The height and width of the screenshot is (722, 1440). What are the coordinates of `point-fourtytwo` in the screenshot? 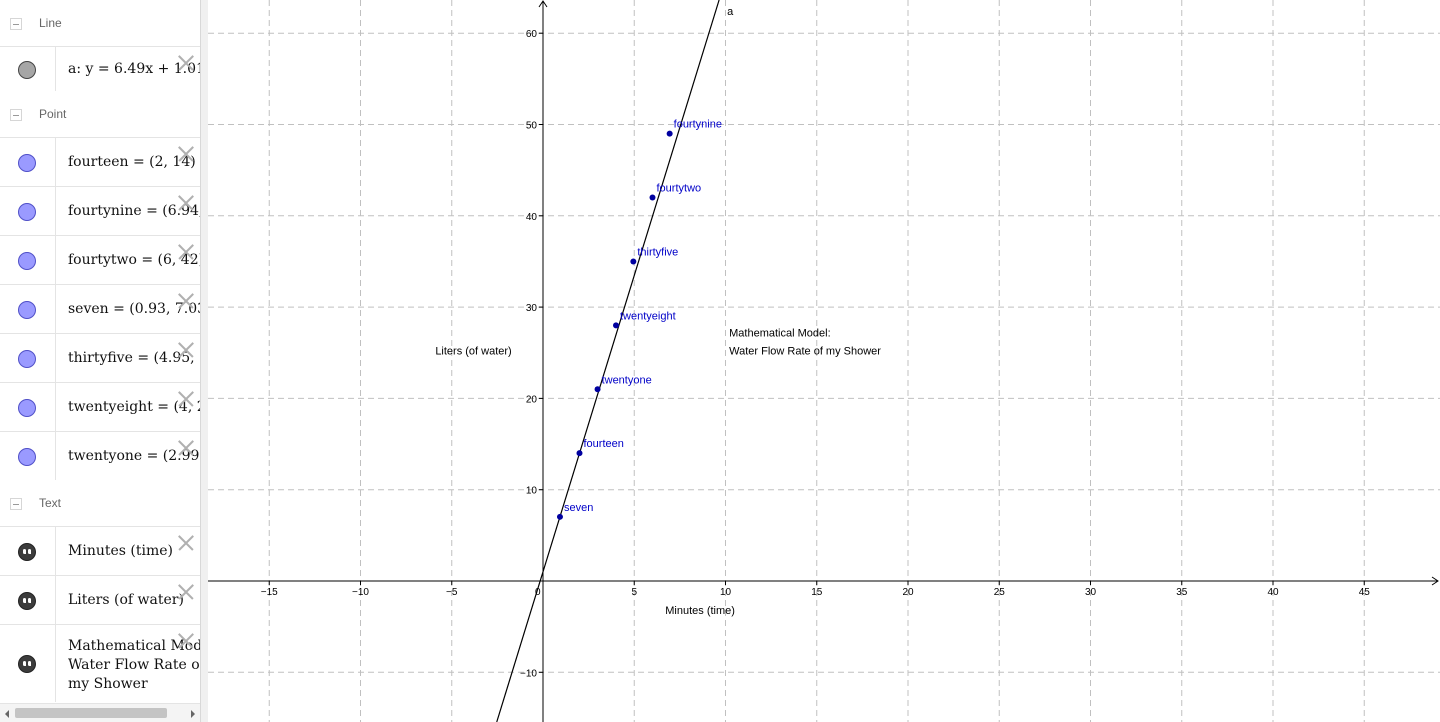 It's located at (652, 197).